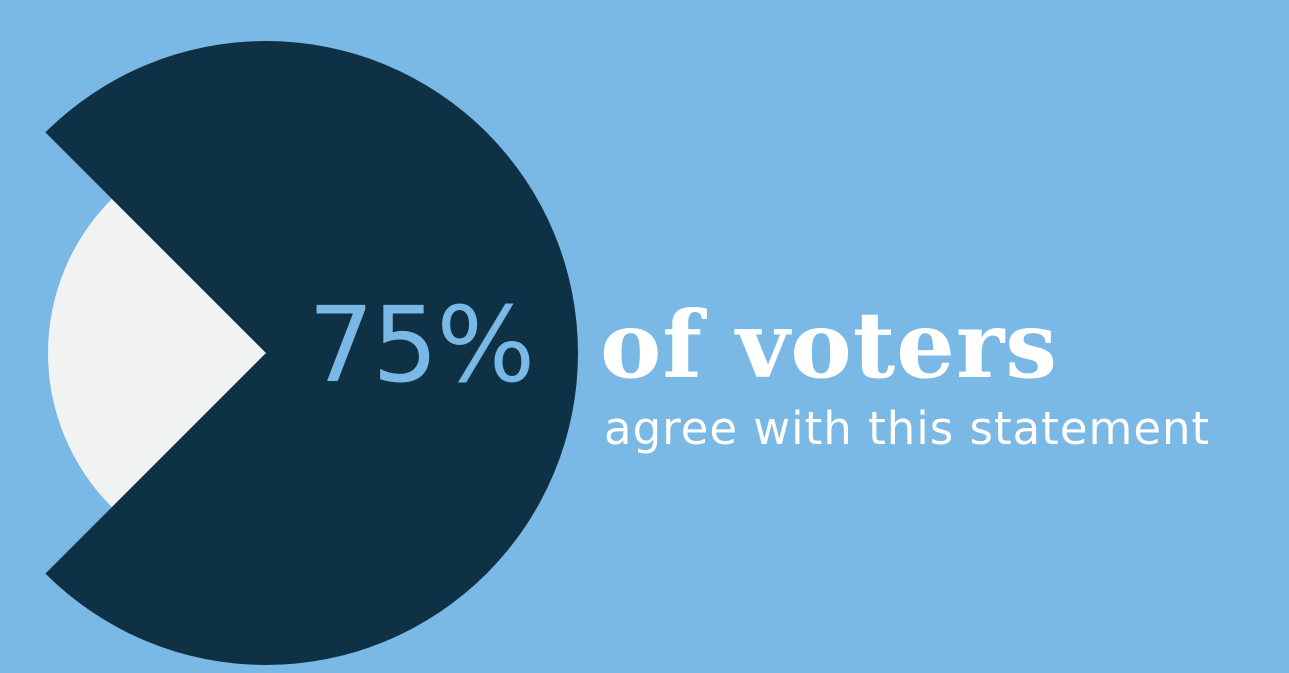 This screenshot has height=673, width=1289. What do you see at coordinates (829, 345) in the screenshot?
I see `headline: of voters` at bounding box center [829, 345].